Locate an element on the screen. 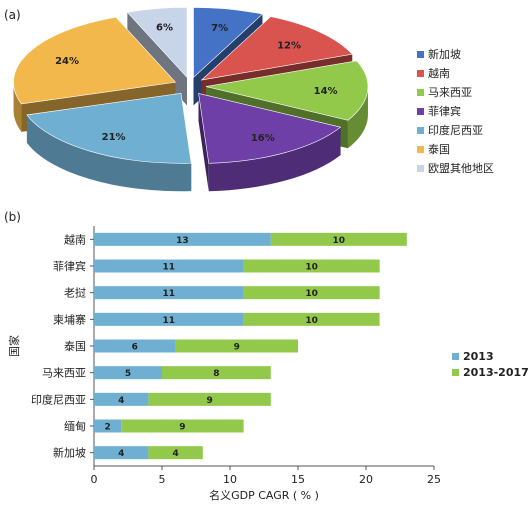 This screenshot has height=505, width=528. x-axis-title: 名义GDP CAGR ( % ) is located at coordinates (264, 495).